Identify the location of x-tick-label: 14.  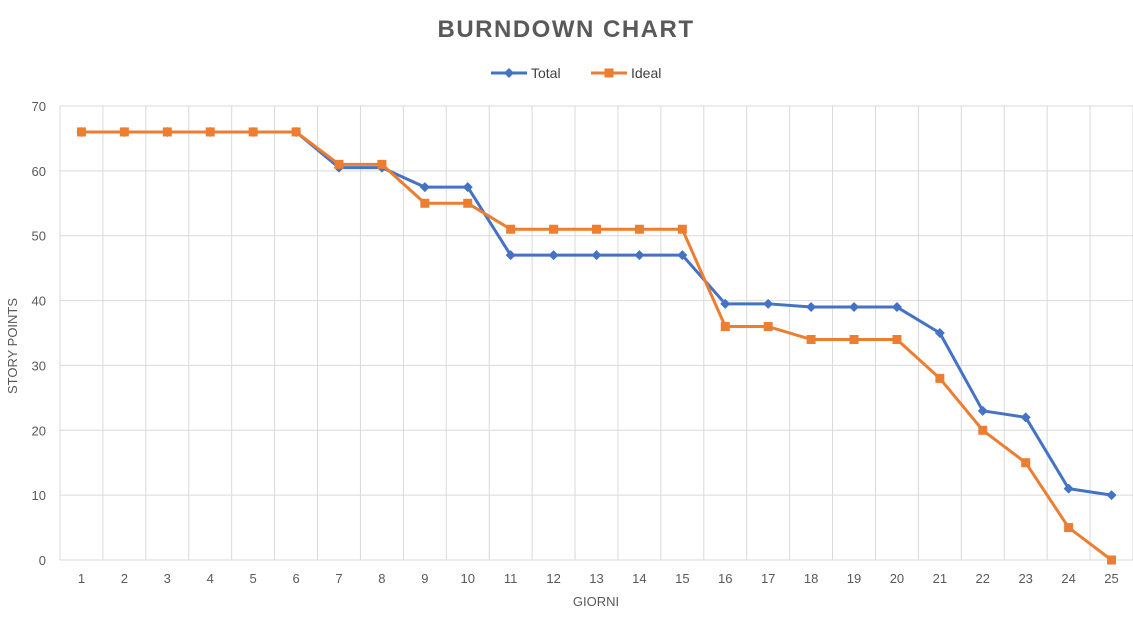
(639, 578).